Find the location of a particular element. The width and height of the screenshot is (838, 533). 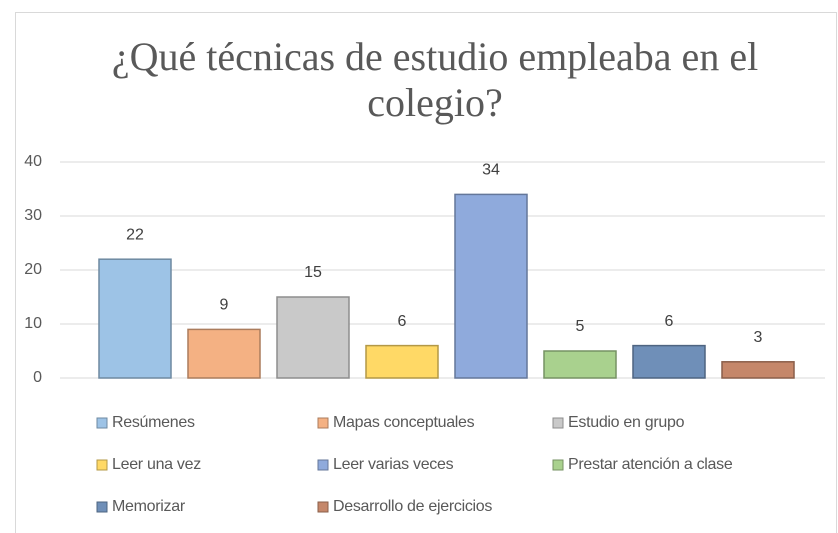

legend-label: Leer varias veces is located at coordinates (393, 464).